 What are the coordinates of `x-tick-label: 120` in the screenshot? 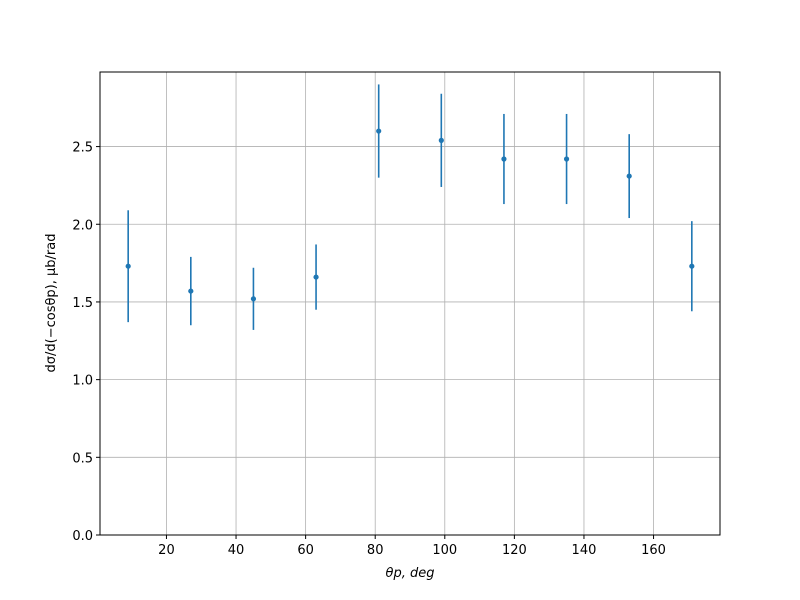 It's located at (514, 550).